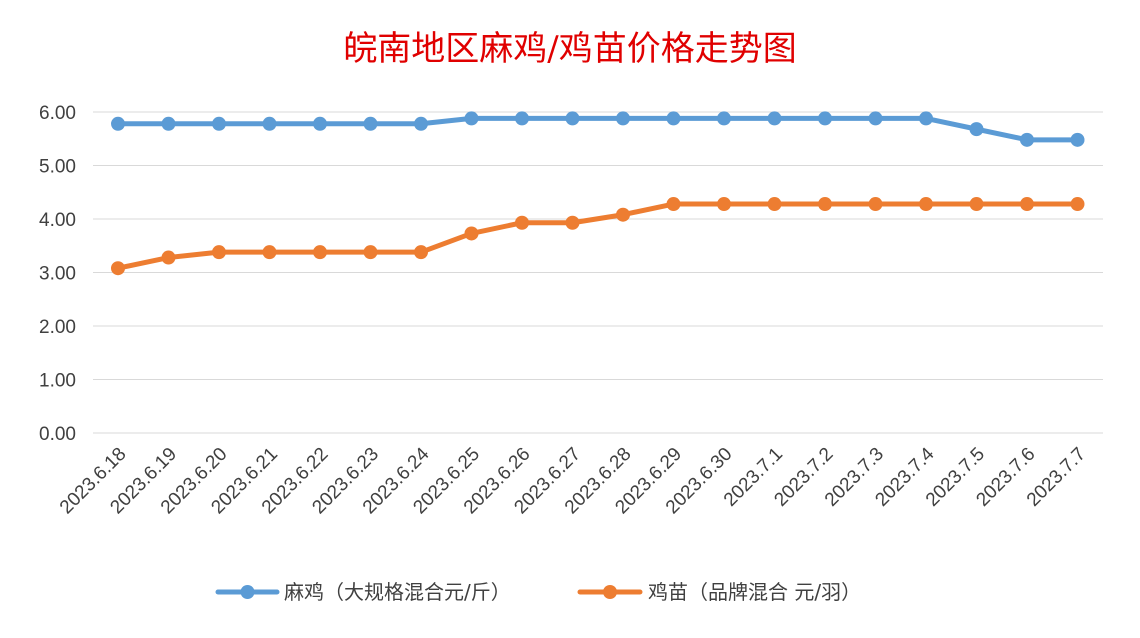  I want to click on y-tick-label: 4.00, so click(57, 220).